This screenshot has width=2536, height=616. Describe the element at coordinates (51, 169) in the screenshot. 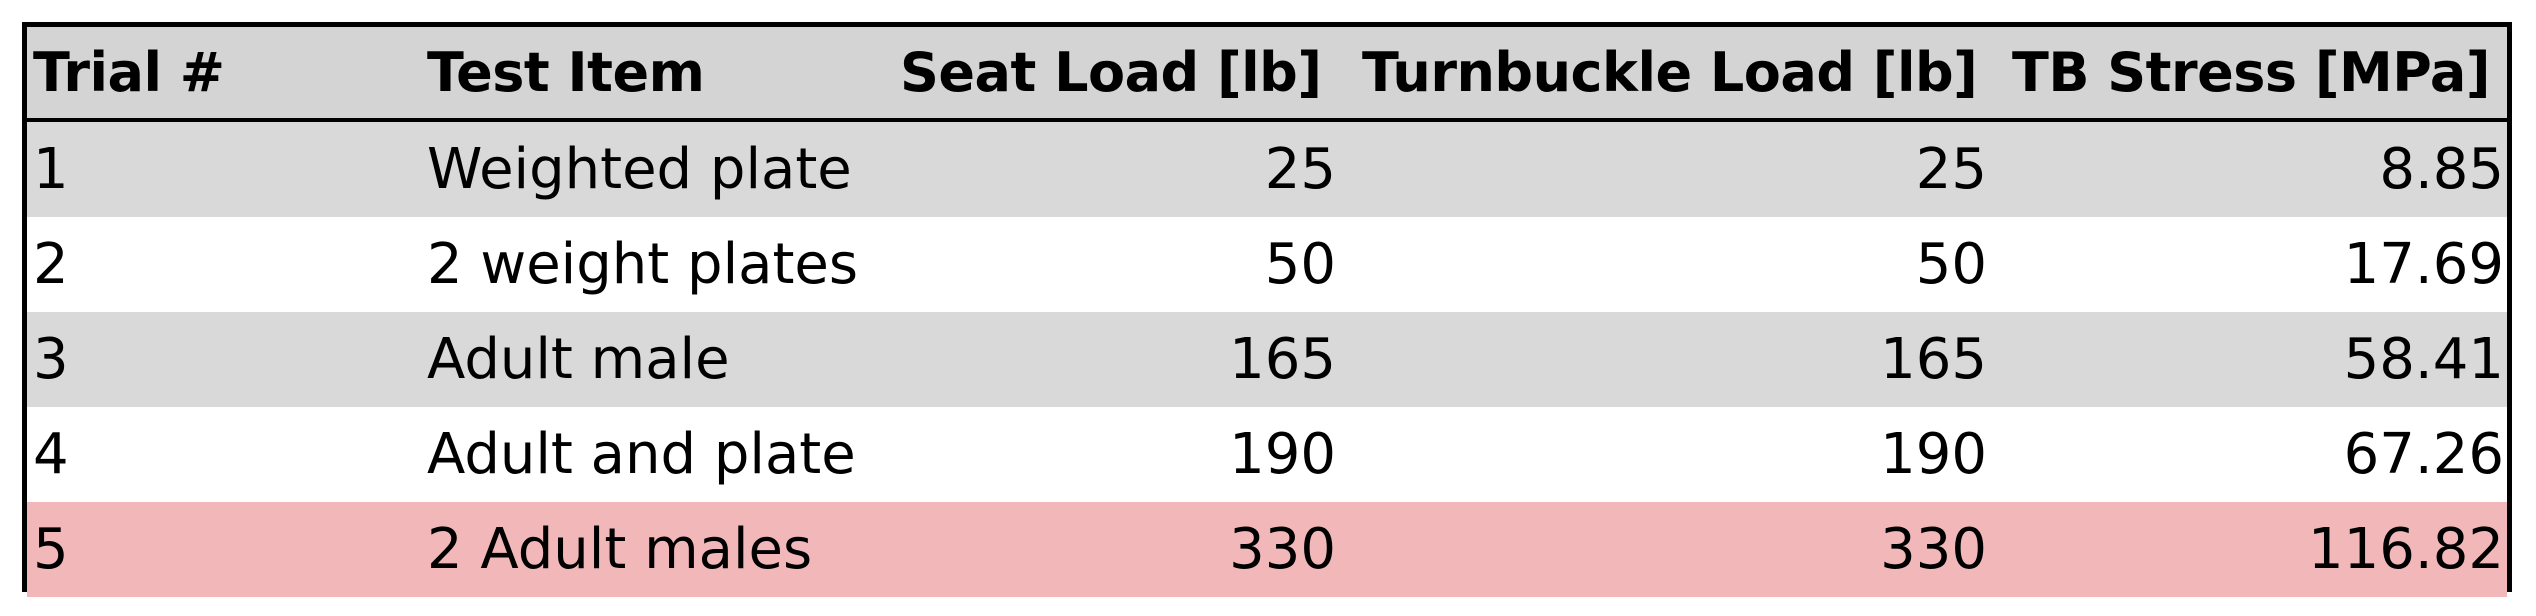

I see `cell-trial: 1` at that location.